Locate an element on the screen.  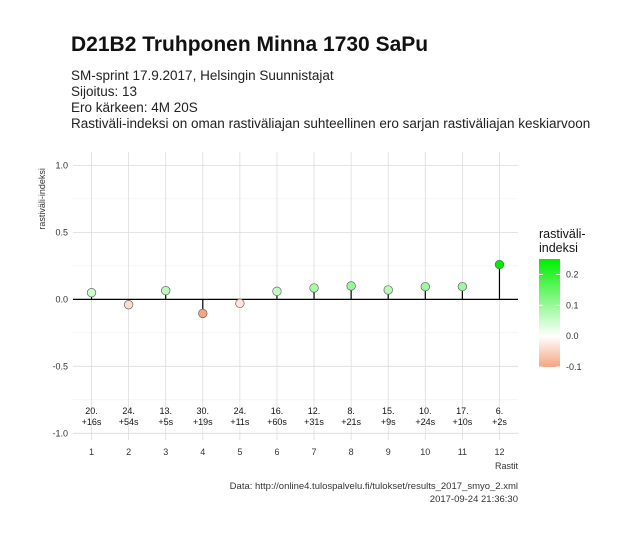
y-tick-label: 0.5 is located at coordinates (61, 232).